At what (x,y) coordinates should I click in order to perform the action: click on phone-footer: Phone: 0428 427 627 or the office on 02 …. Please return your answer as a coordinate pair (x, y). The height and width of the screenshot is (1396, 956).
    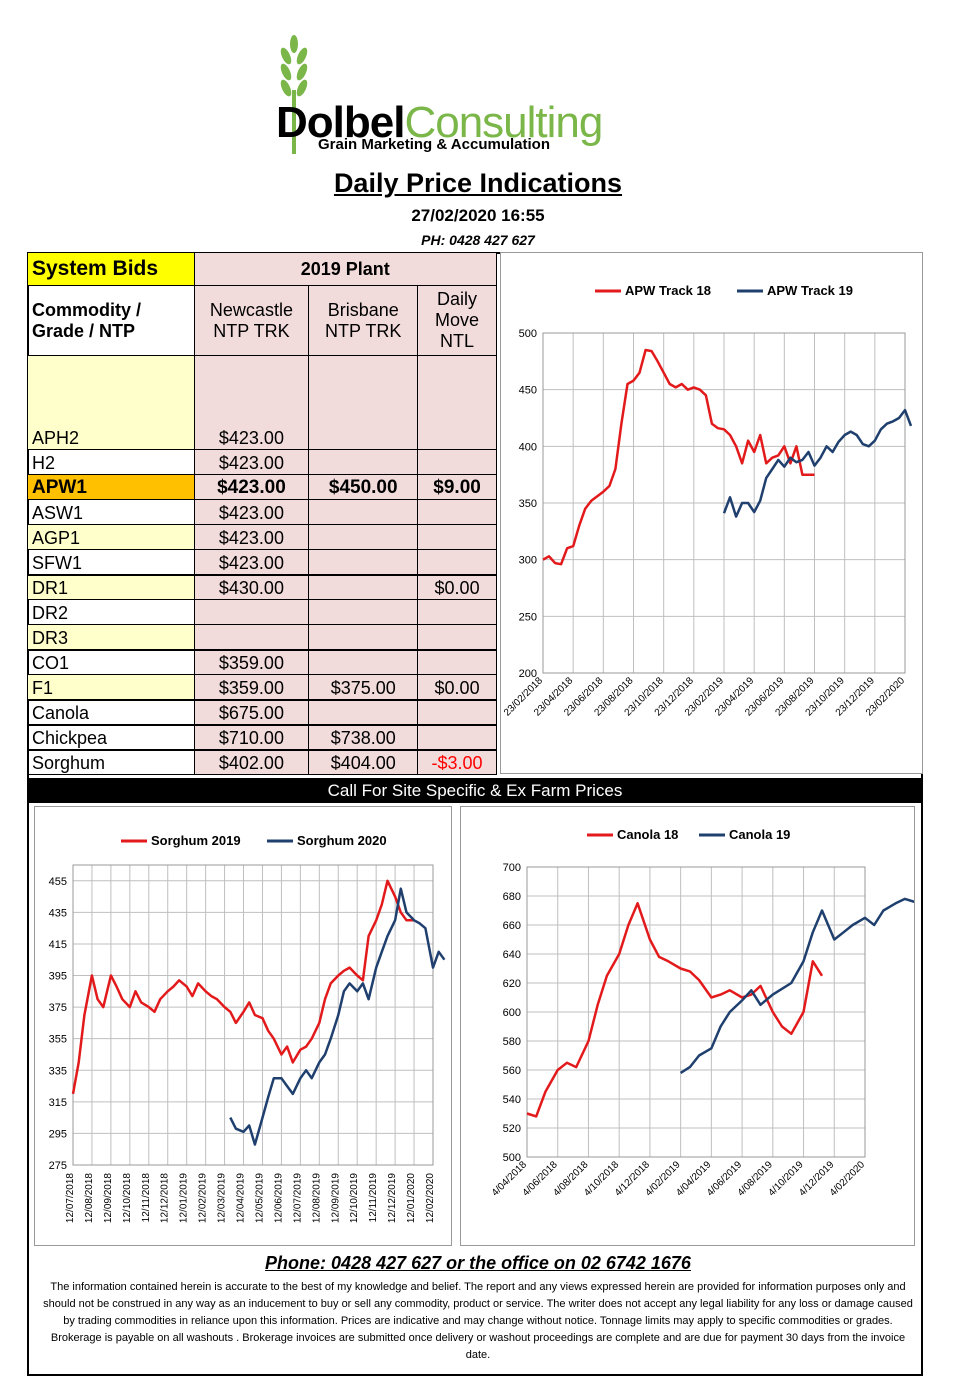
    Looking at the image, I should click on (478, 1263).